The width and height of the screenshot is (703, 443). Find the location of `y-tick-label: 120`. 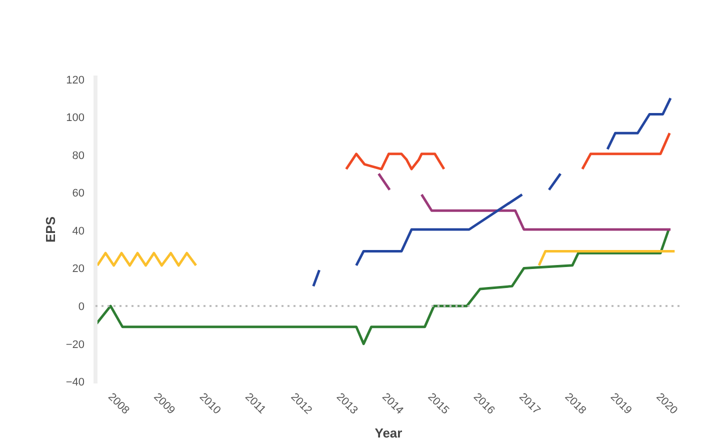

y-tick-label: 120 is located at coordinates (75, 80).